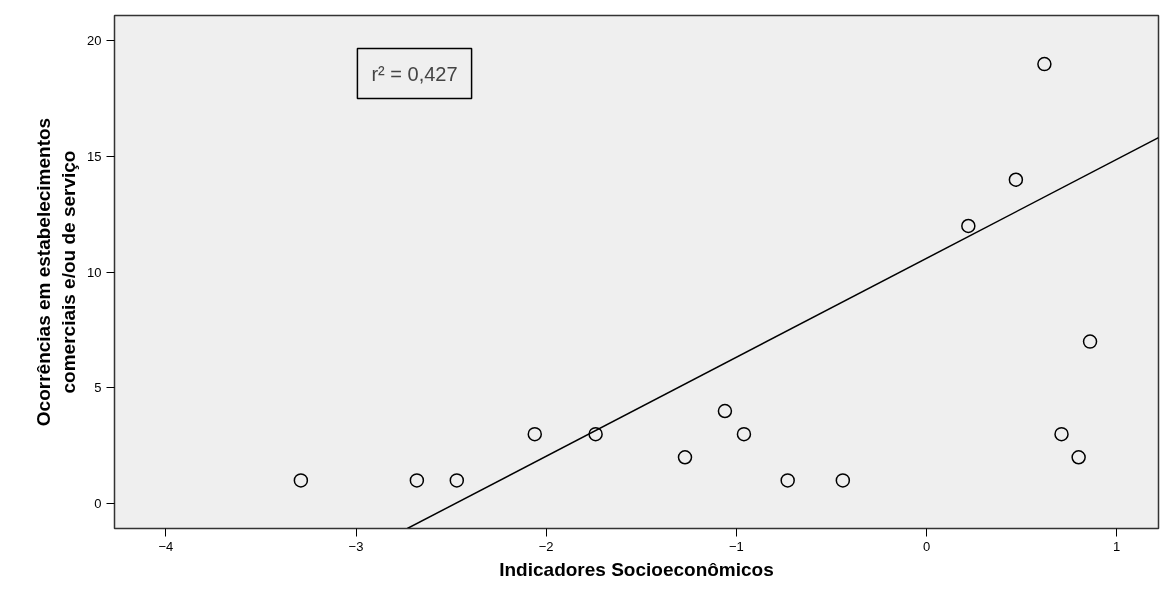 This screenshot has height=605, width=1160. I want to click on y-tick-label: 15, so click(94, 157).